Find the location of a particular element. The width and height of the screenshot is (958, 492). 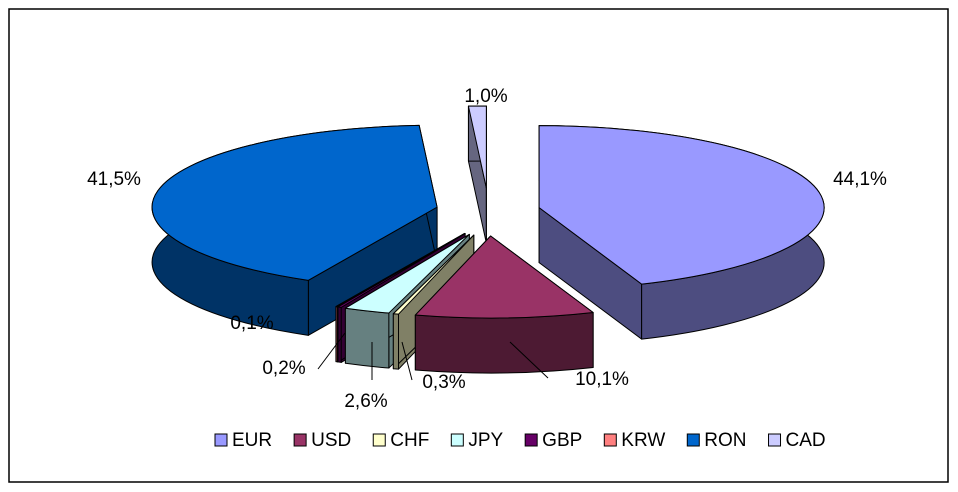

data-label: 2,6% is located at coordinates (365, 401).